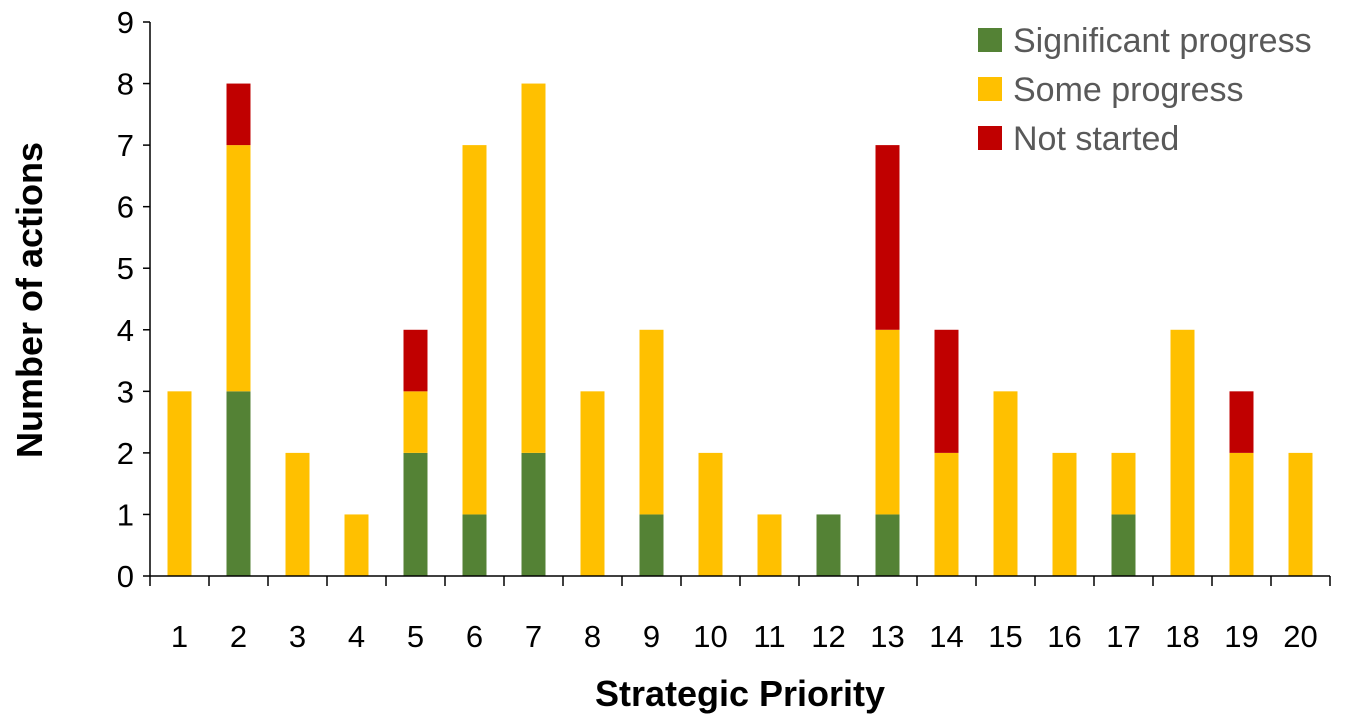  I want to click on x-tick-label-10: 10, so click(710, 636).